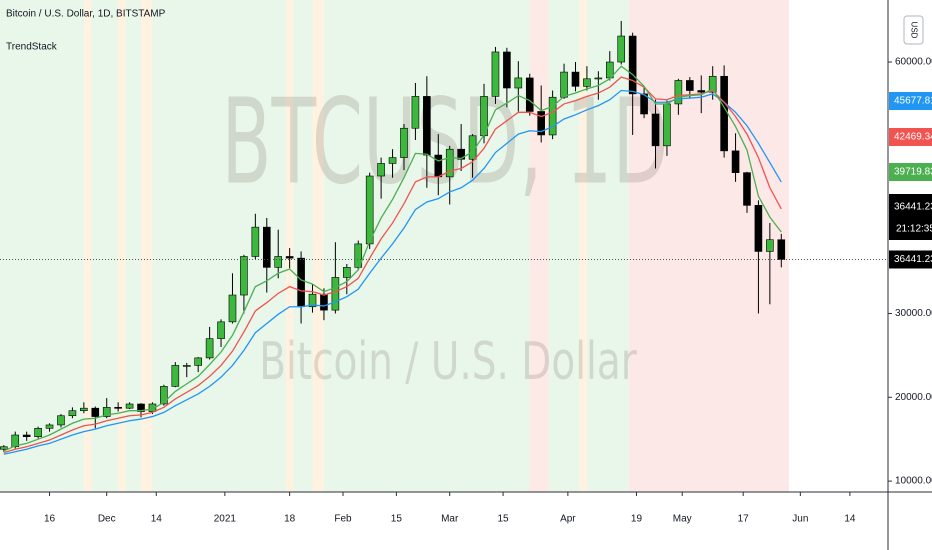 The width and height of the screenshot is (932, 550). I want to click on x-tick-label: Dec, so click(107, 519).